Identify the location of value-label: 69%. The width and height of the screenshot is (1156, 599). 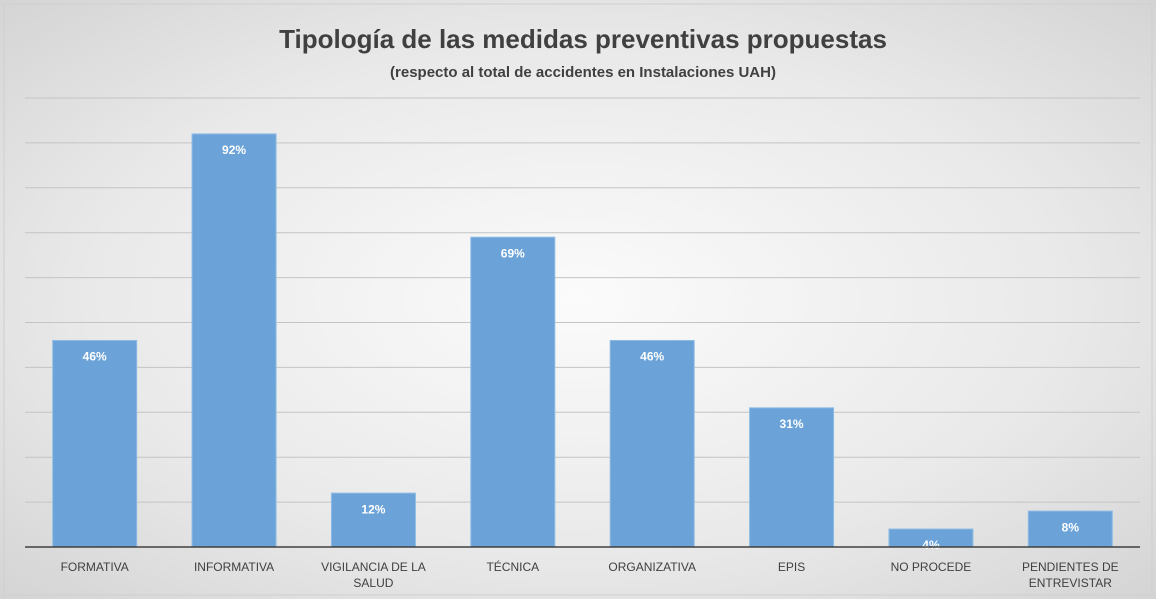
(513, 253).